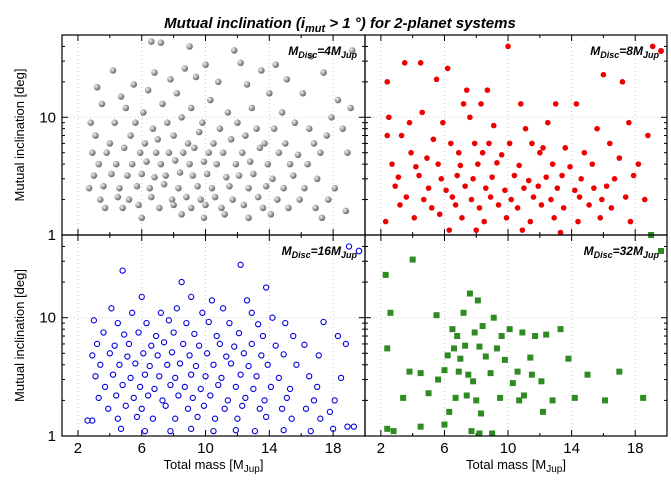  What do you see at coordinates (516, 466) in the screenshot?
I see `x-axis-label: Total mass [MJup]` at bounding box center [516, 466].